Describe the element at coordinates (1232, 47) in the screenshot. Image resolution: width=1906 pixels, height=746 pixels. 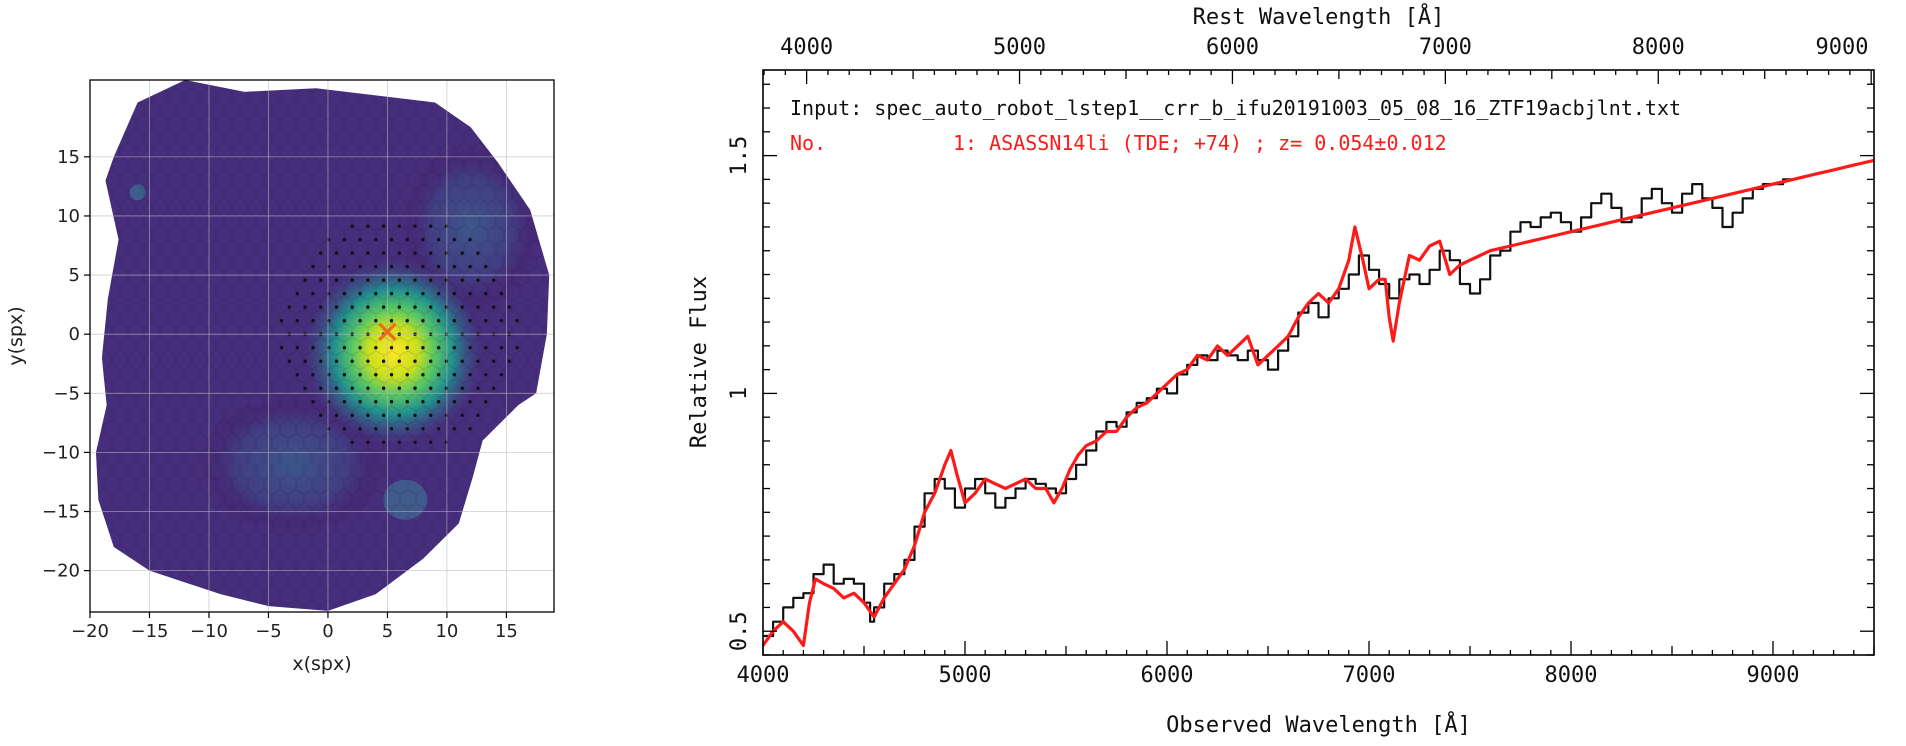
I see `top-tick-label: 6000` at that location.